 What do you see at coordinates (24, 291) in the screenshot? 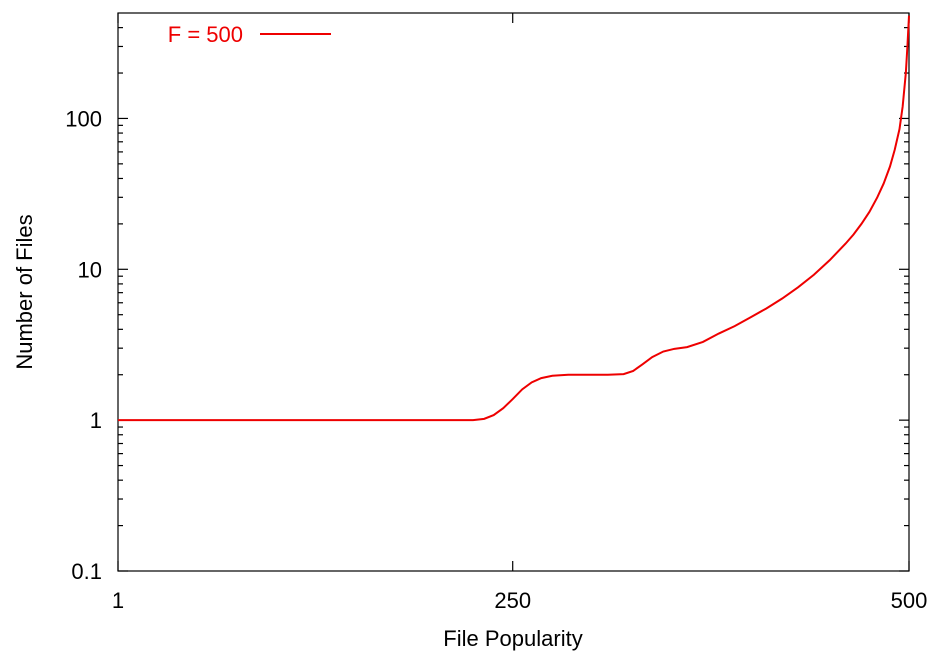
I see `y-axis-title: Number of Files` at bounding box center [24, 291].